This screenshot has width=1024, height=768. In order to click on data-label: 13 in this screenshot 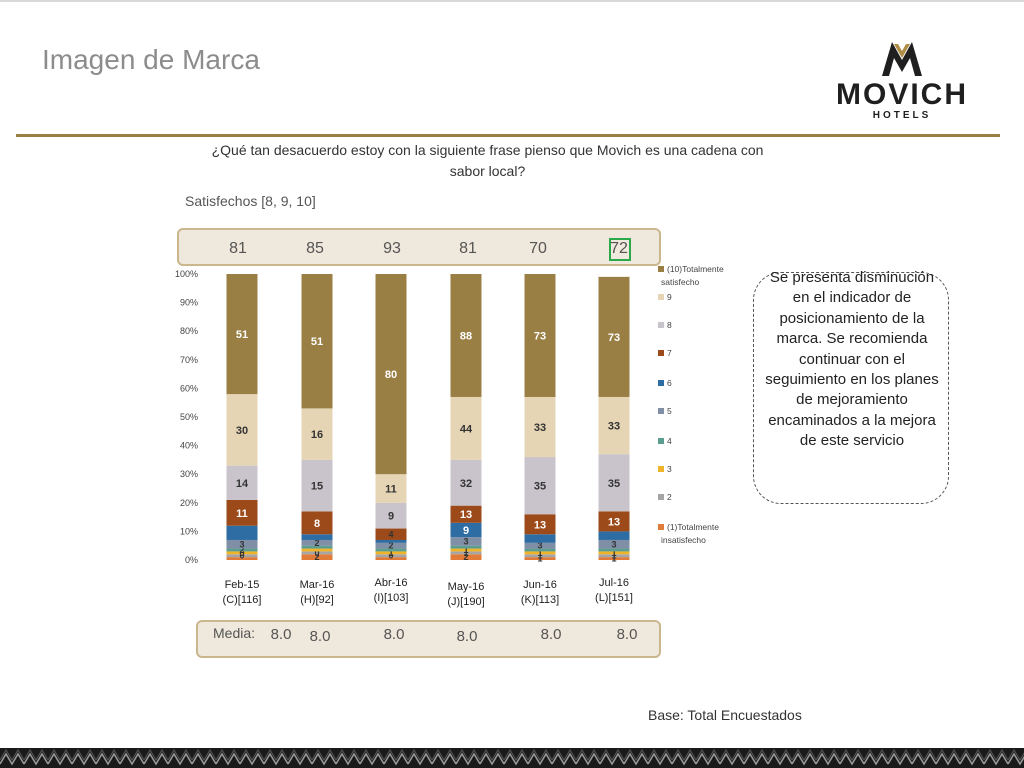, I will do `click(466, 515)`.